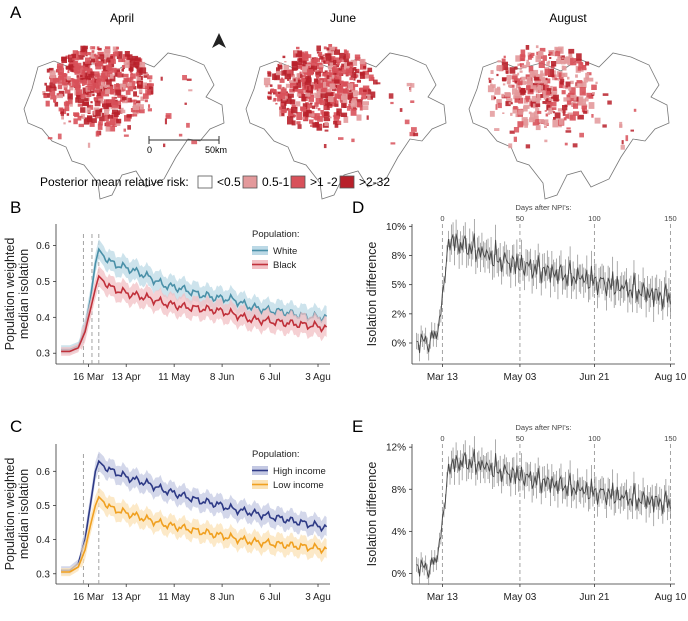 Image resolution: width=688 pixels, height=621 pixels. I want to click on panel-label-d: D, so click(358, 207).